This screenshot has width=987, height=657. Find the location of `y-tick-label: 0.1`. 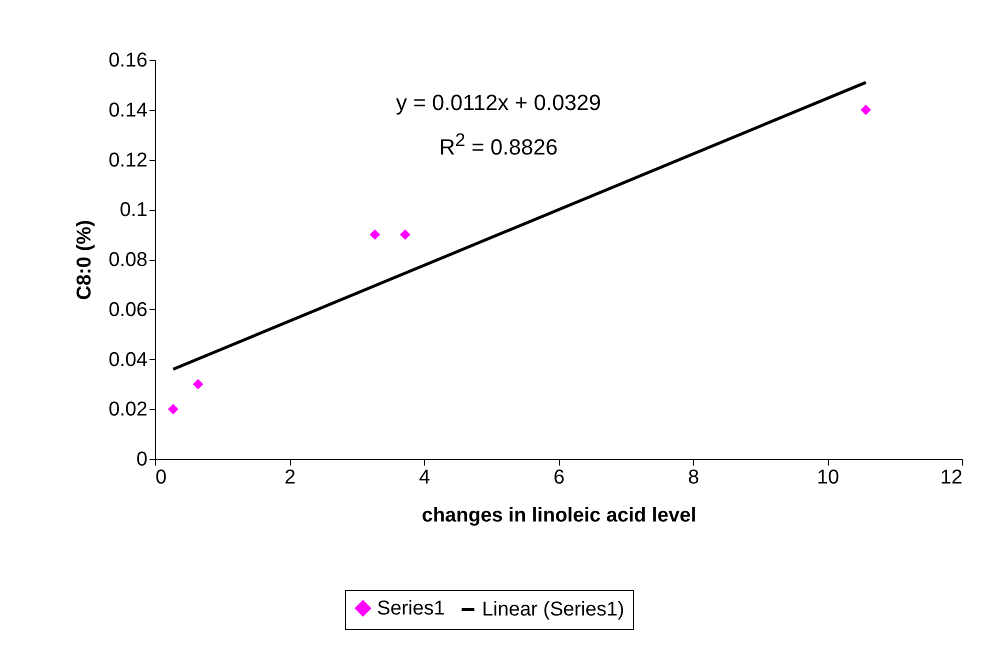

y-tick-label: 0.1 is located at coordinates (134, 210).